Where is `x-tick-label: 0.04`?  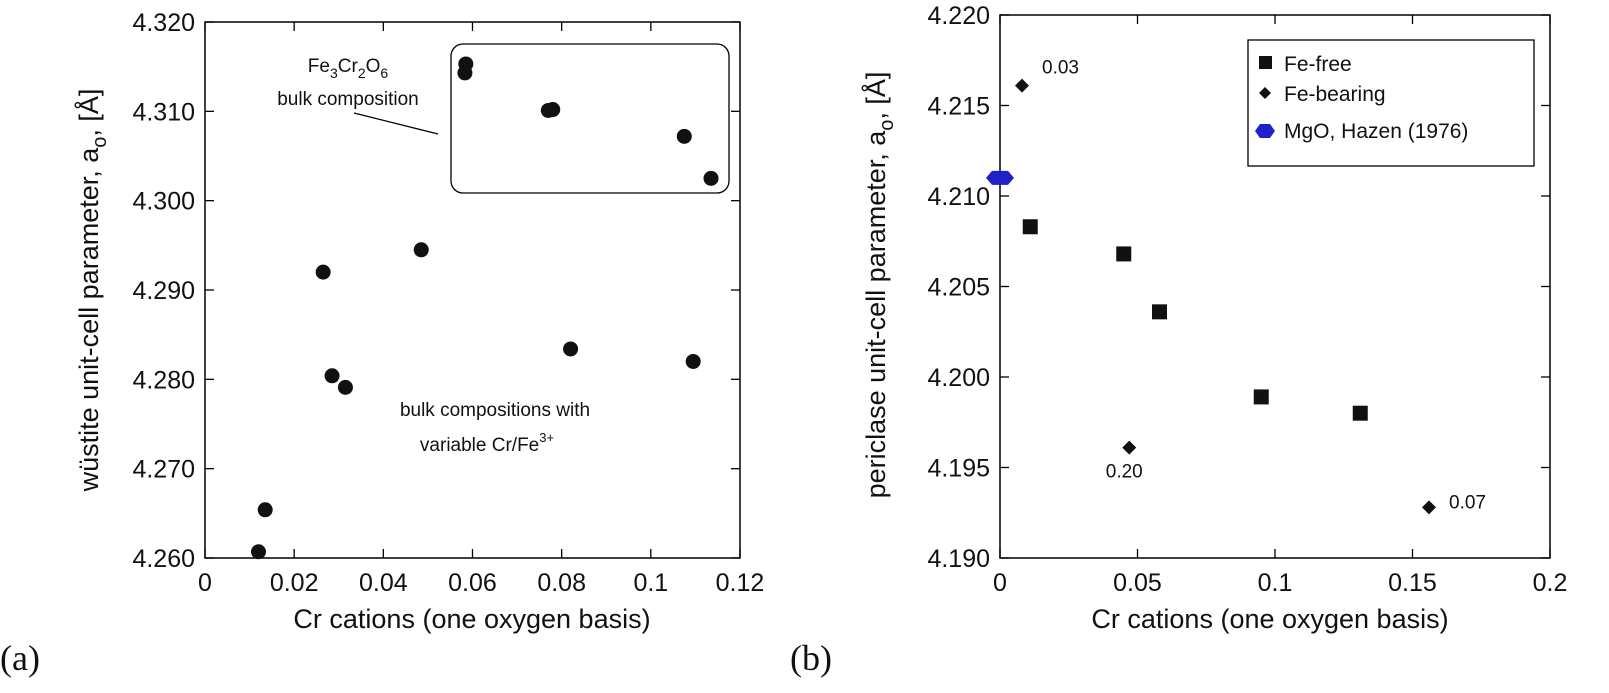 x-tick-label: 0.04 is located at coordinates (383, 583).